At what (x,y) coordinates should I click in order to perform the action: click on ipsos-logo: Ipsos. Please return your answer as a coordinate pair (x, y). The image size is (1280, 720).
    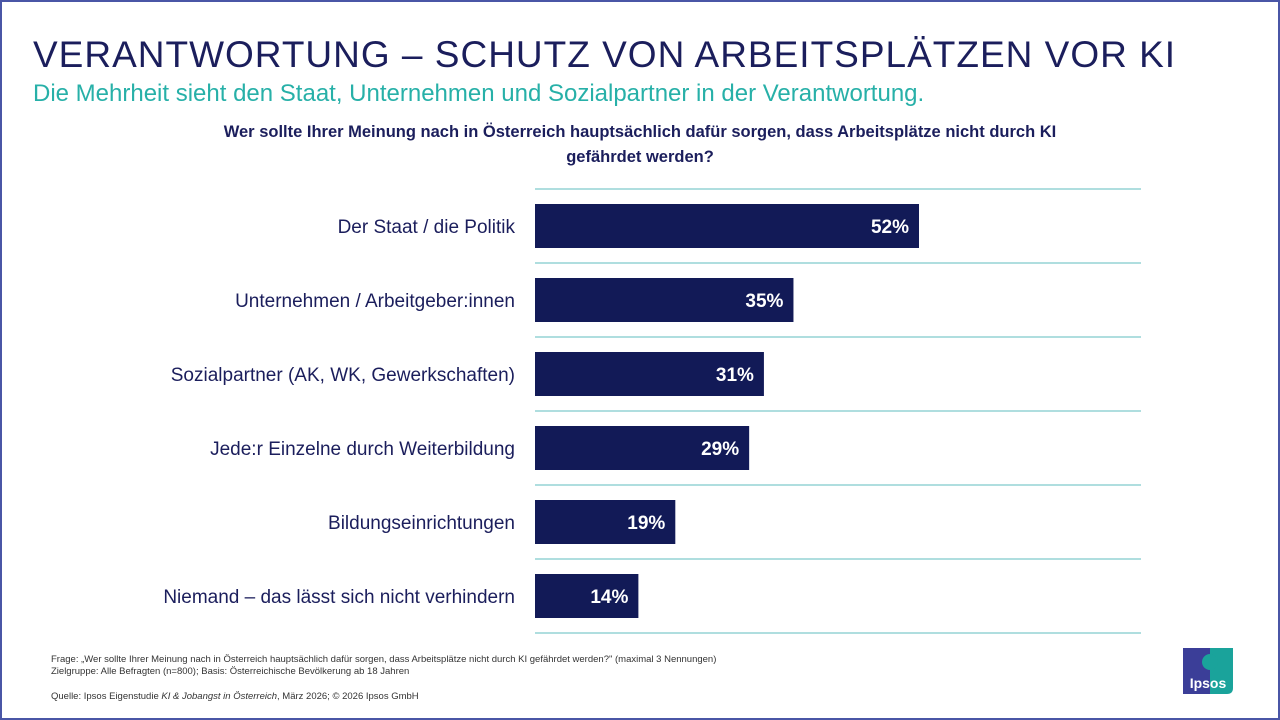
    Looking at the image, I should click on (1208, 671).